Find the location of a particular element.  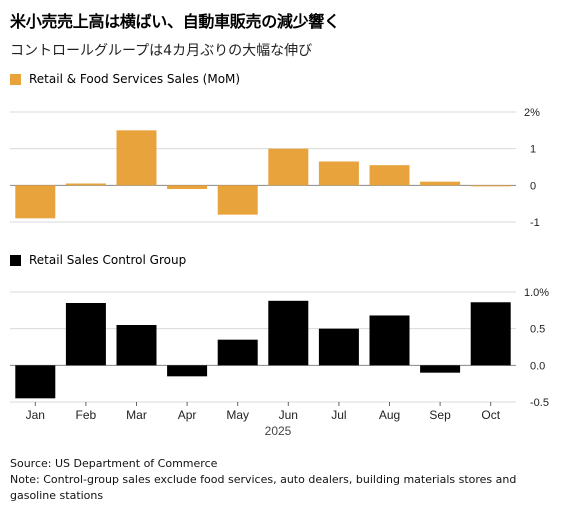

x-tick-label: Oct is located at coordinates (490, 415).